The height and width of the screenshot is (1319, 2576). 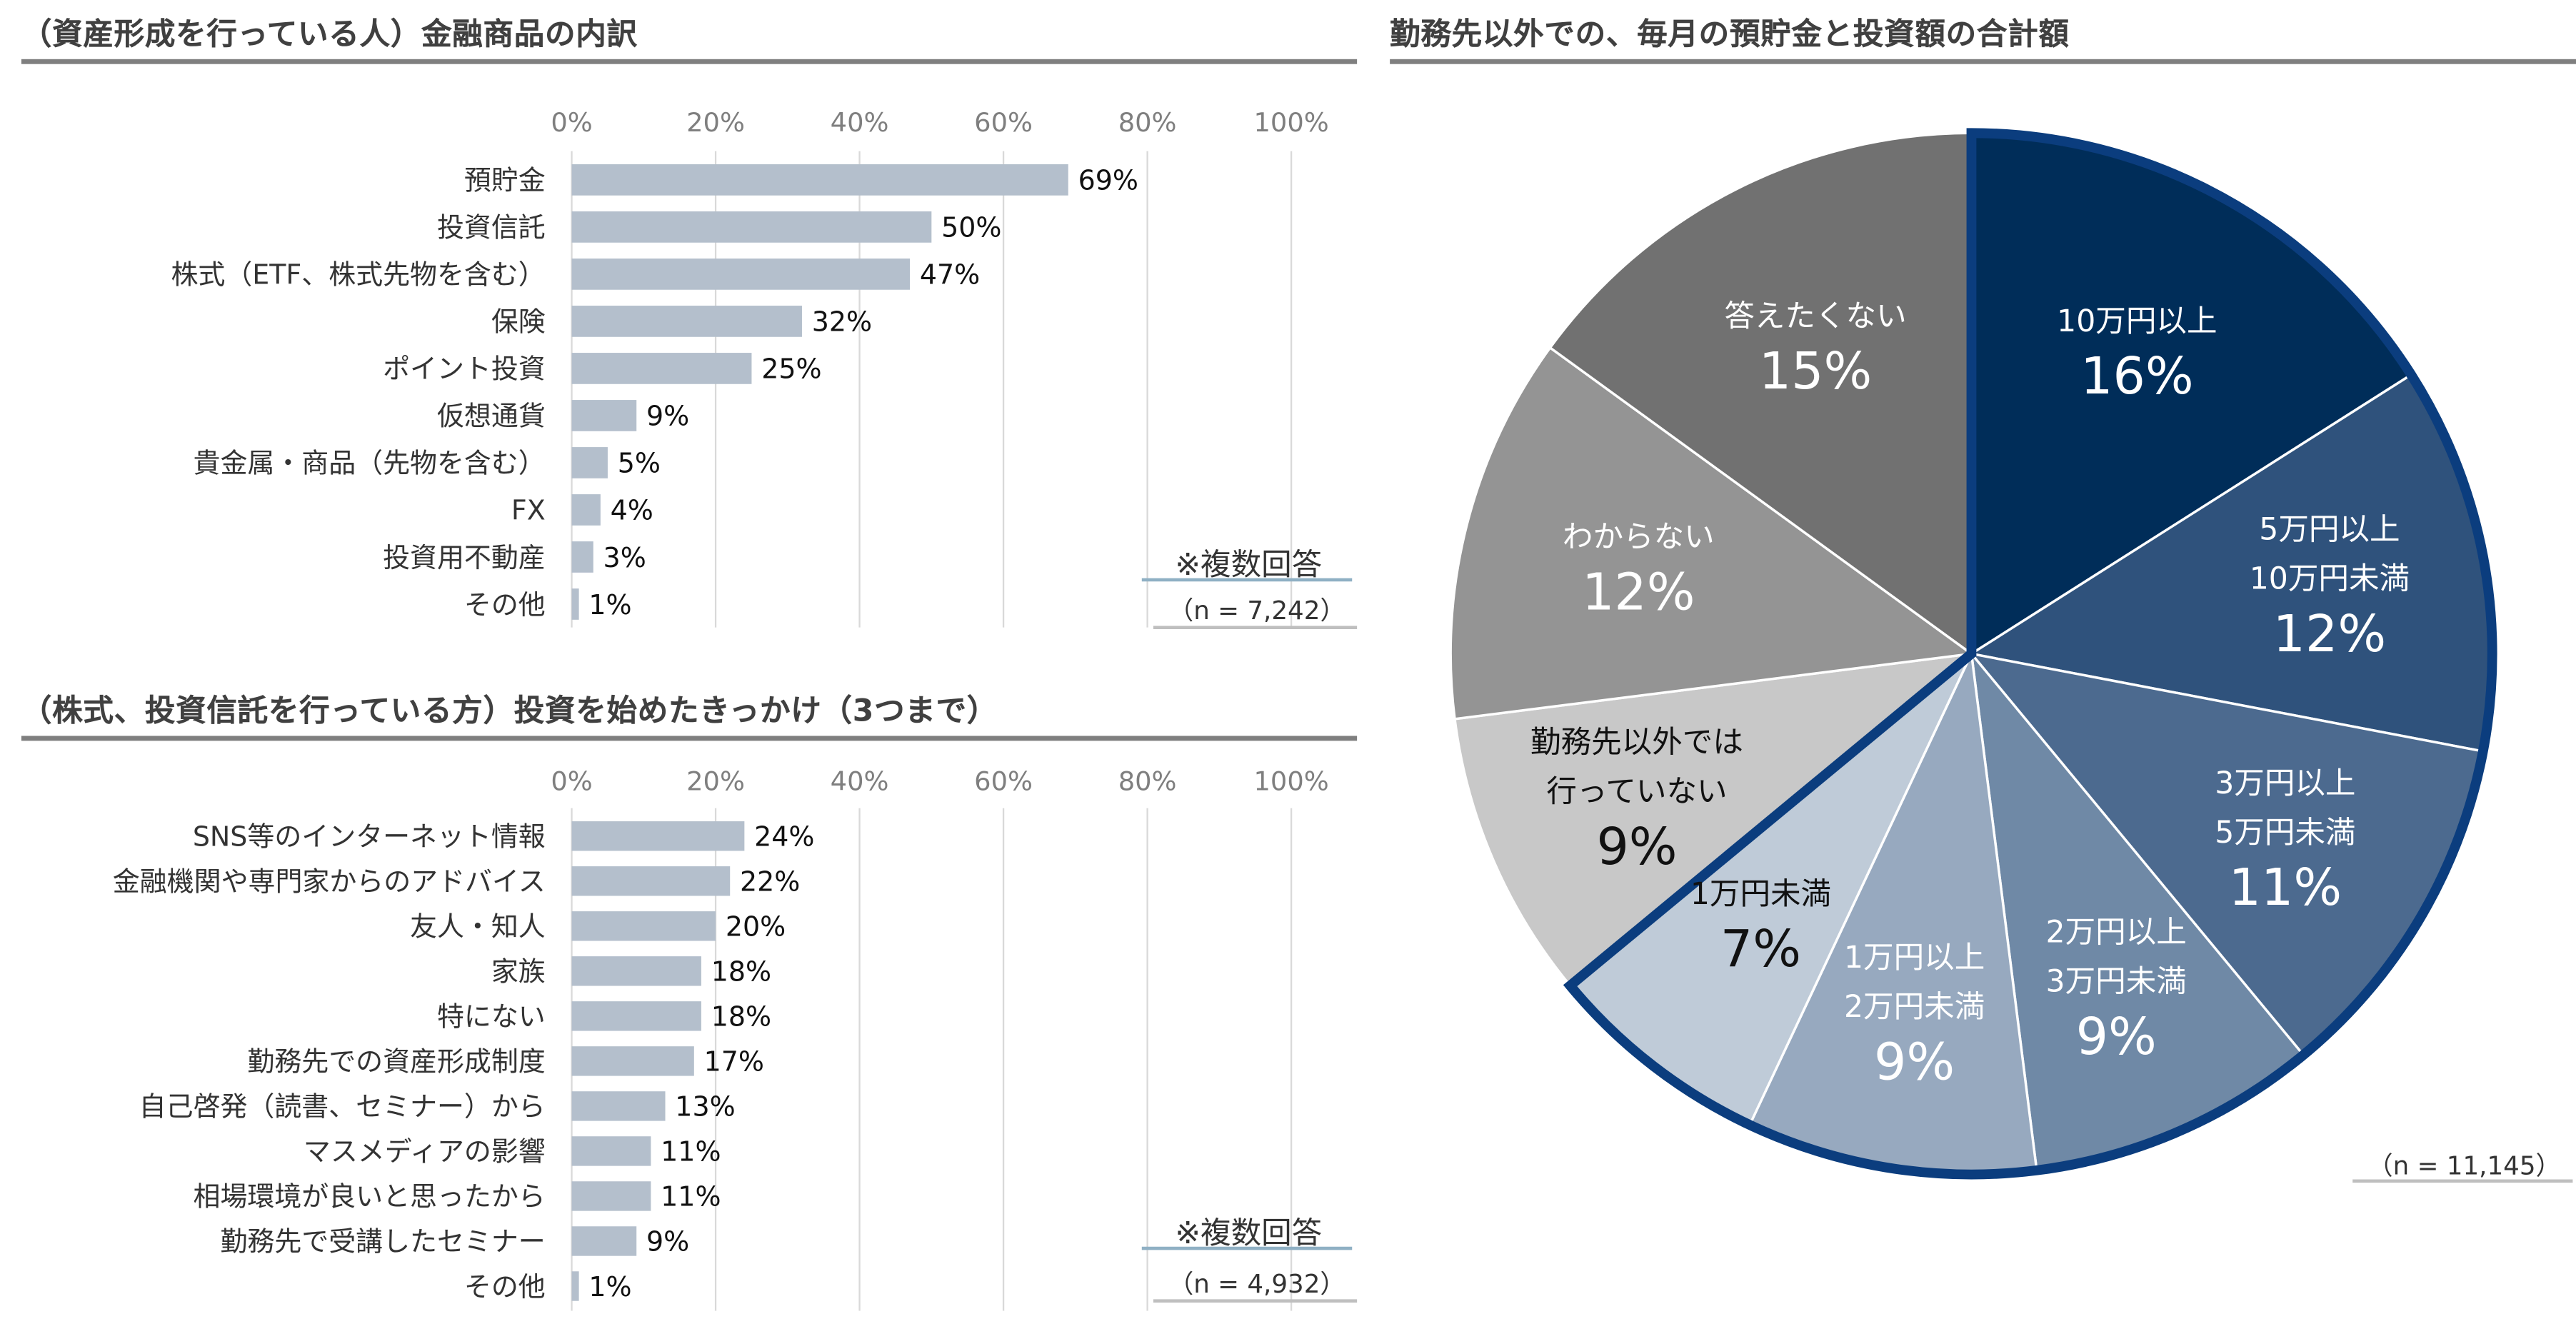 What do you see at coordinates (1256, 1284) in the screenshot?
I see `left-bottom-sample-size: （n = 4,932）` at bounding box center [1256, 1284].